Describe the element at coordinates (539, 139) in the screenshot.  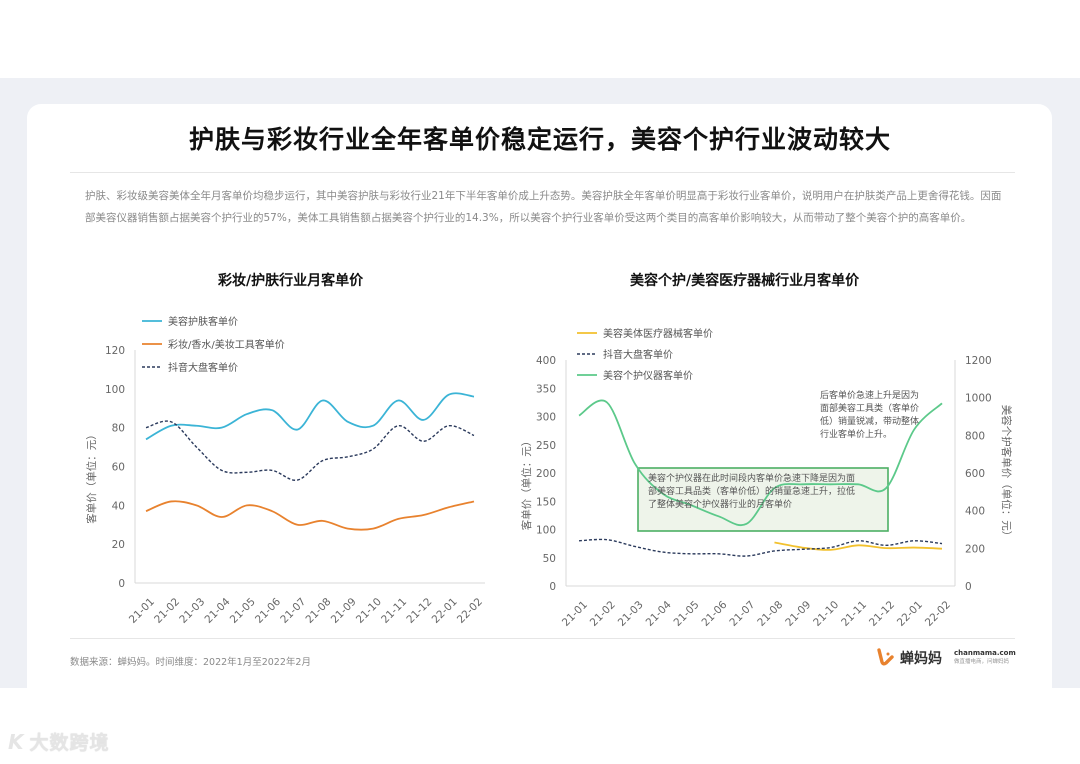
I see `page-title: 护肤与彩妆行业全年客单价稳定运行，美容个护行业波动较大` at that location.